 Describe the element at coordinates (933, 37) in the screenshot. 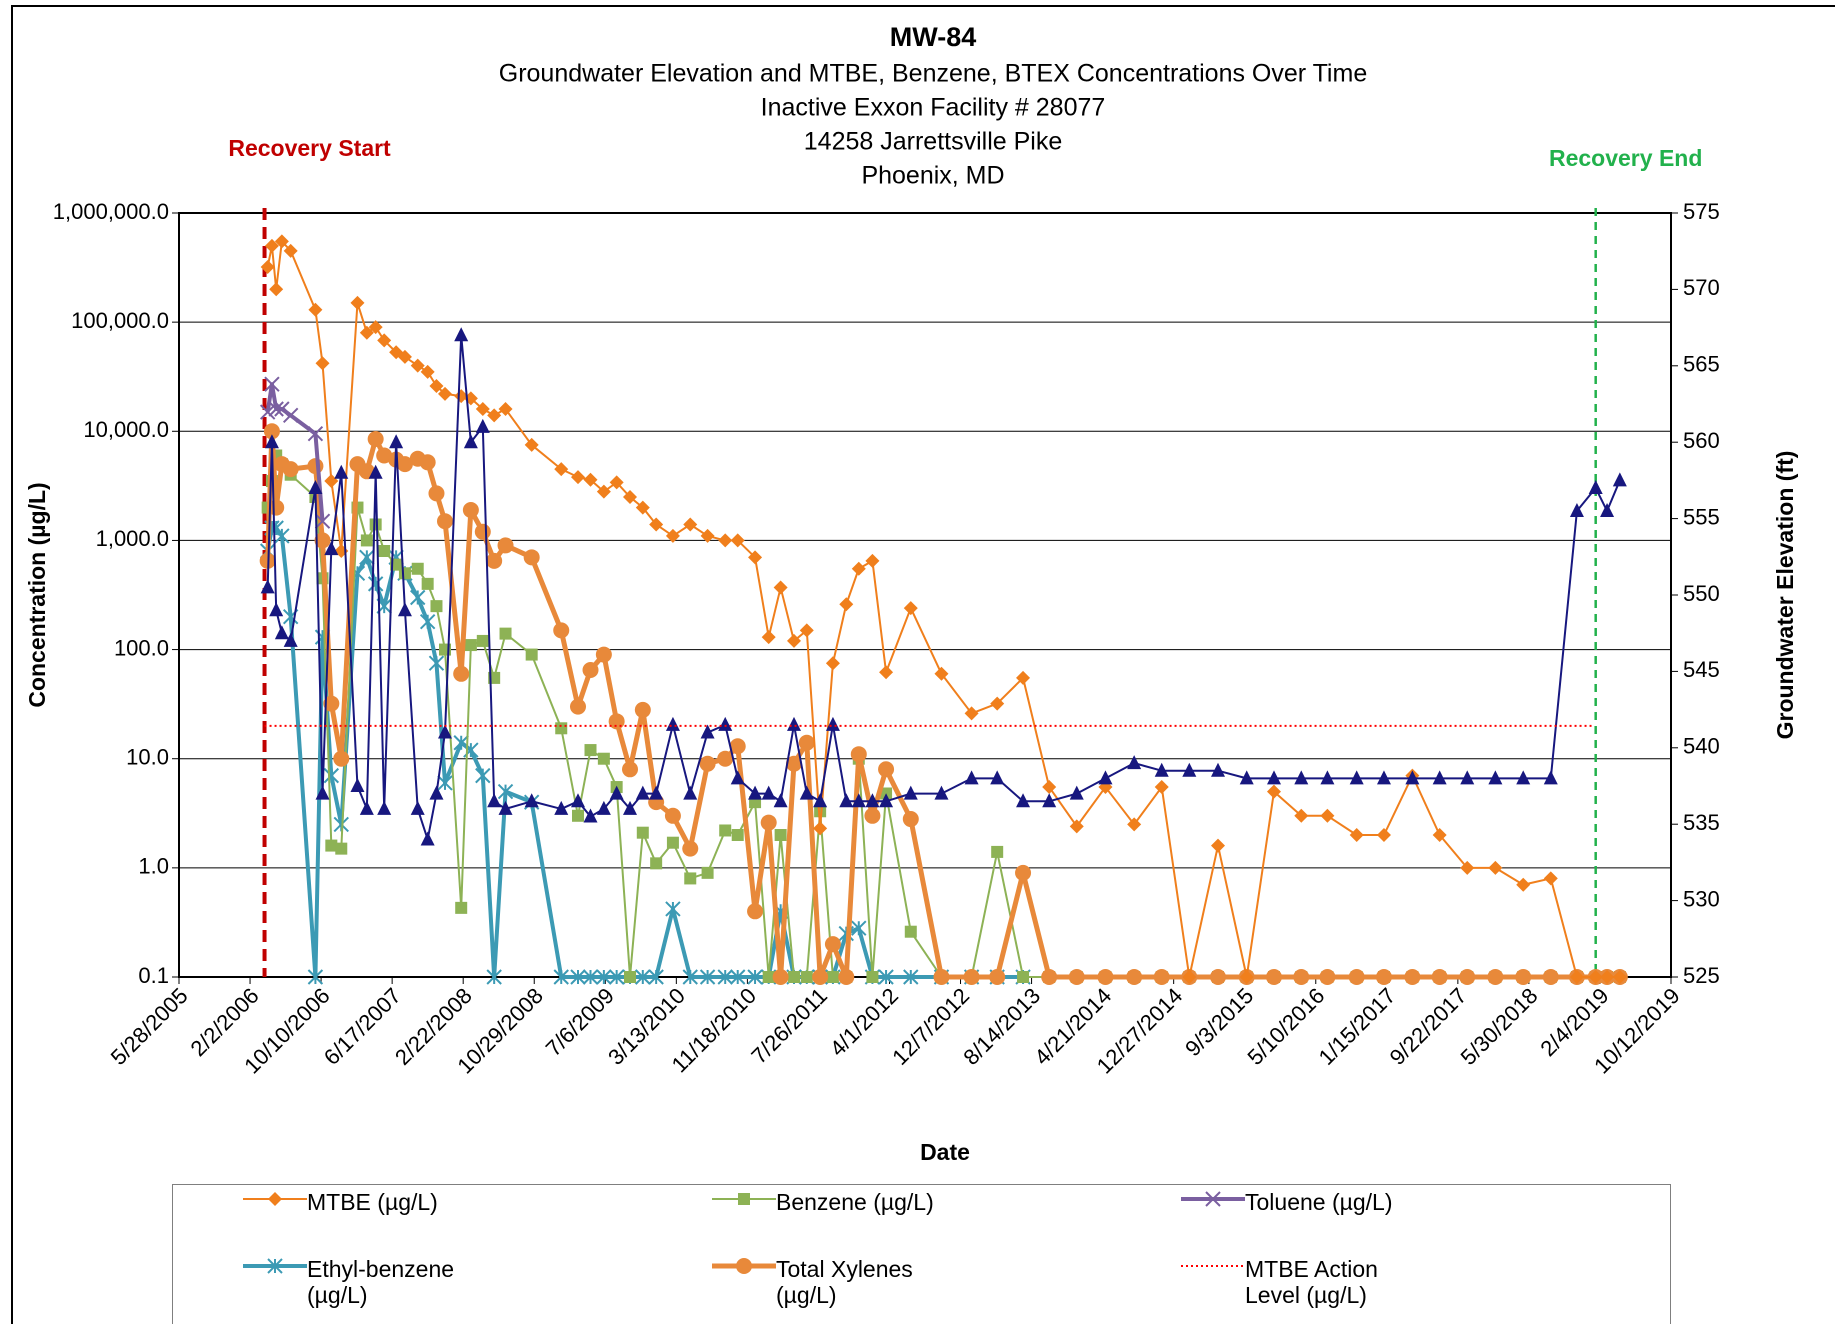

I see `chart-title: MW-84` at that location.